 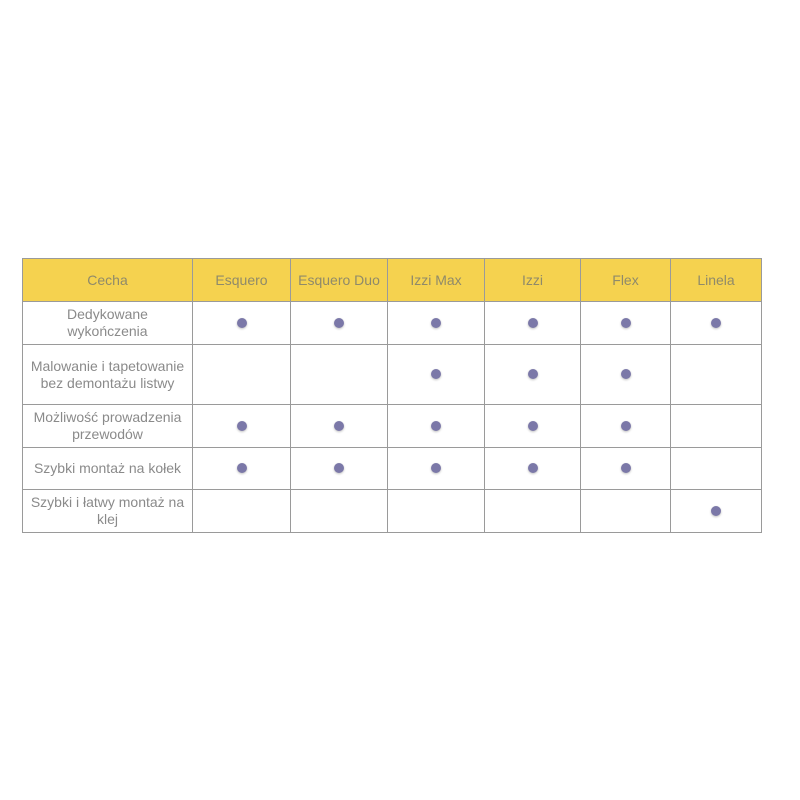 What do you see at coordinates (625, 280) in the screenshot?
I see `column-header: Flex` at bounding box center [625, 280].